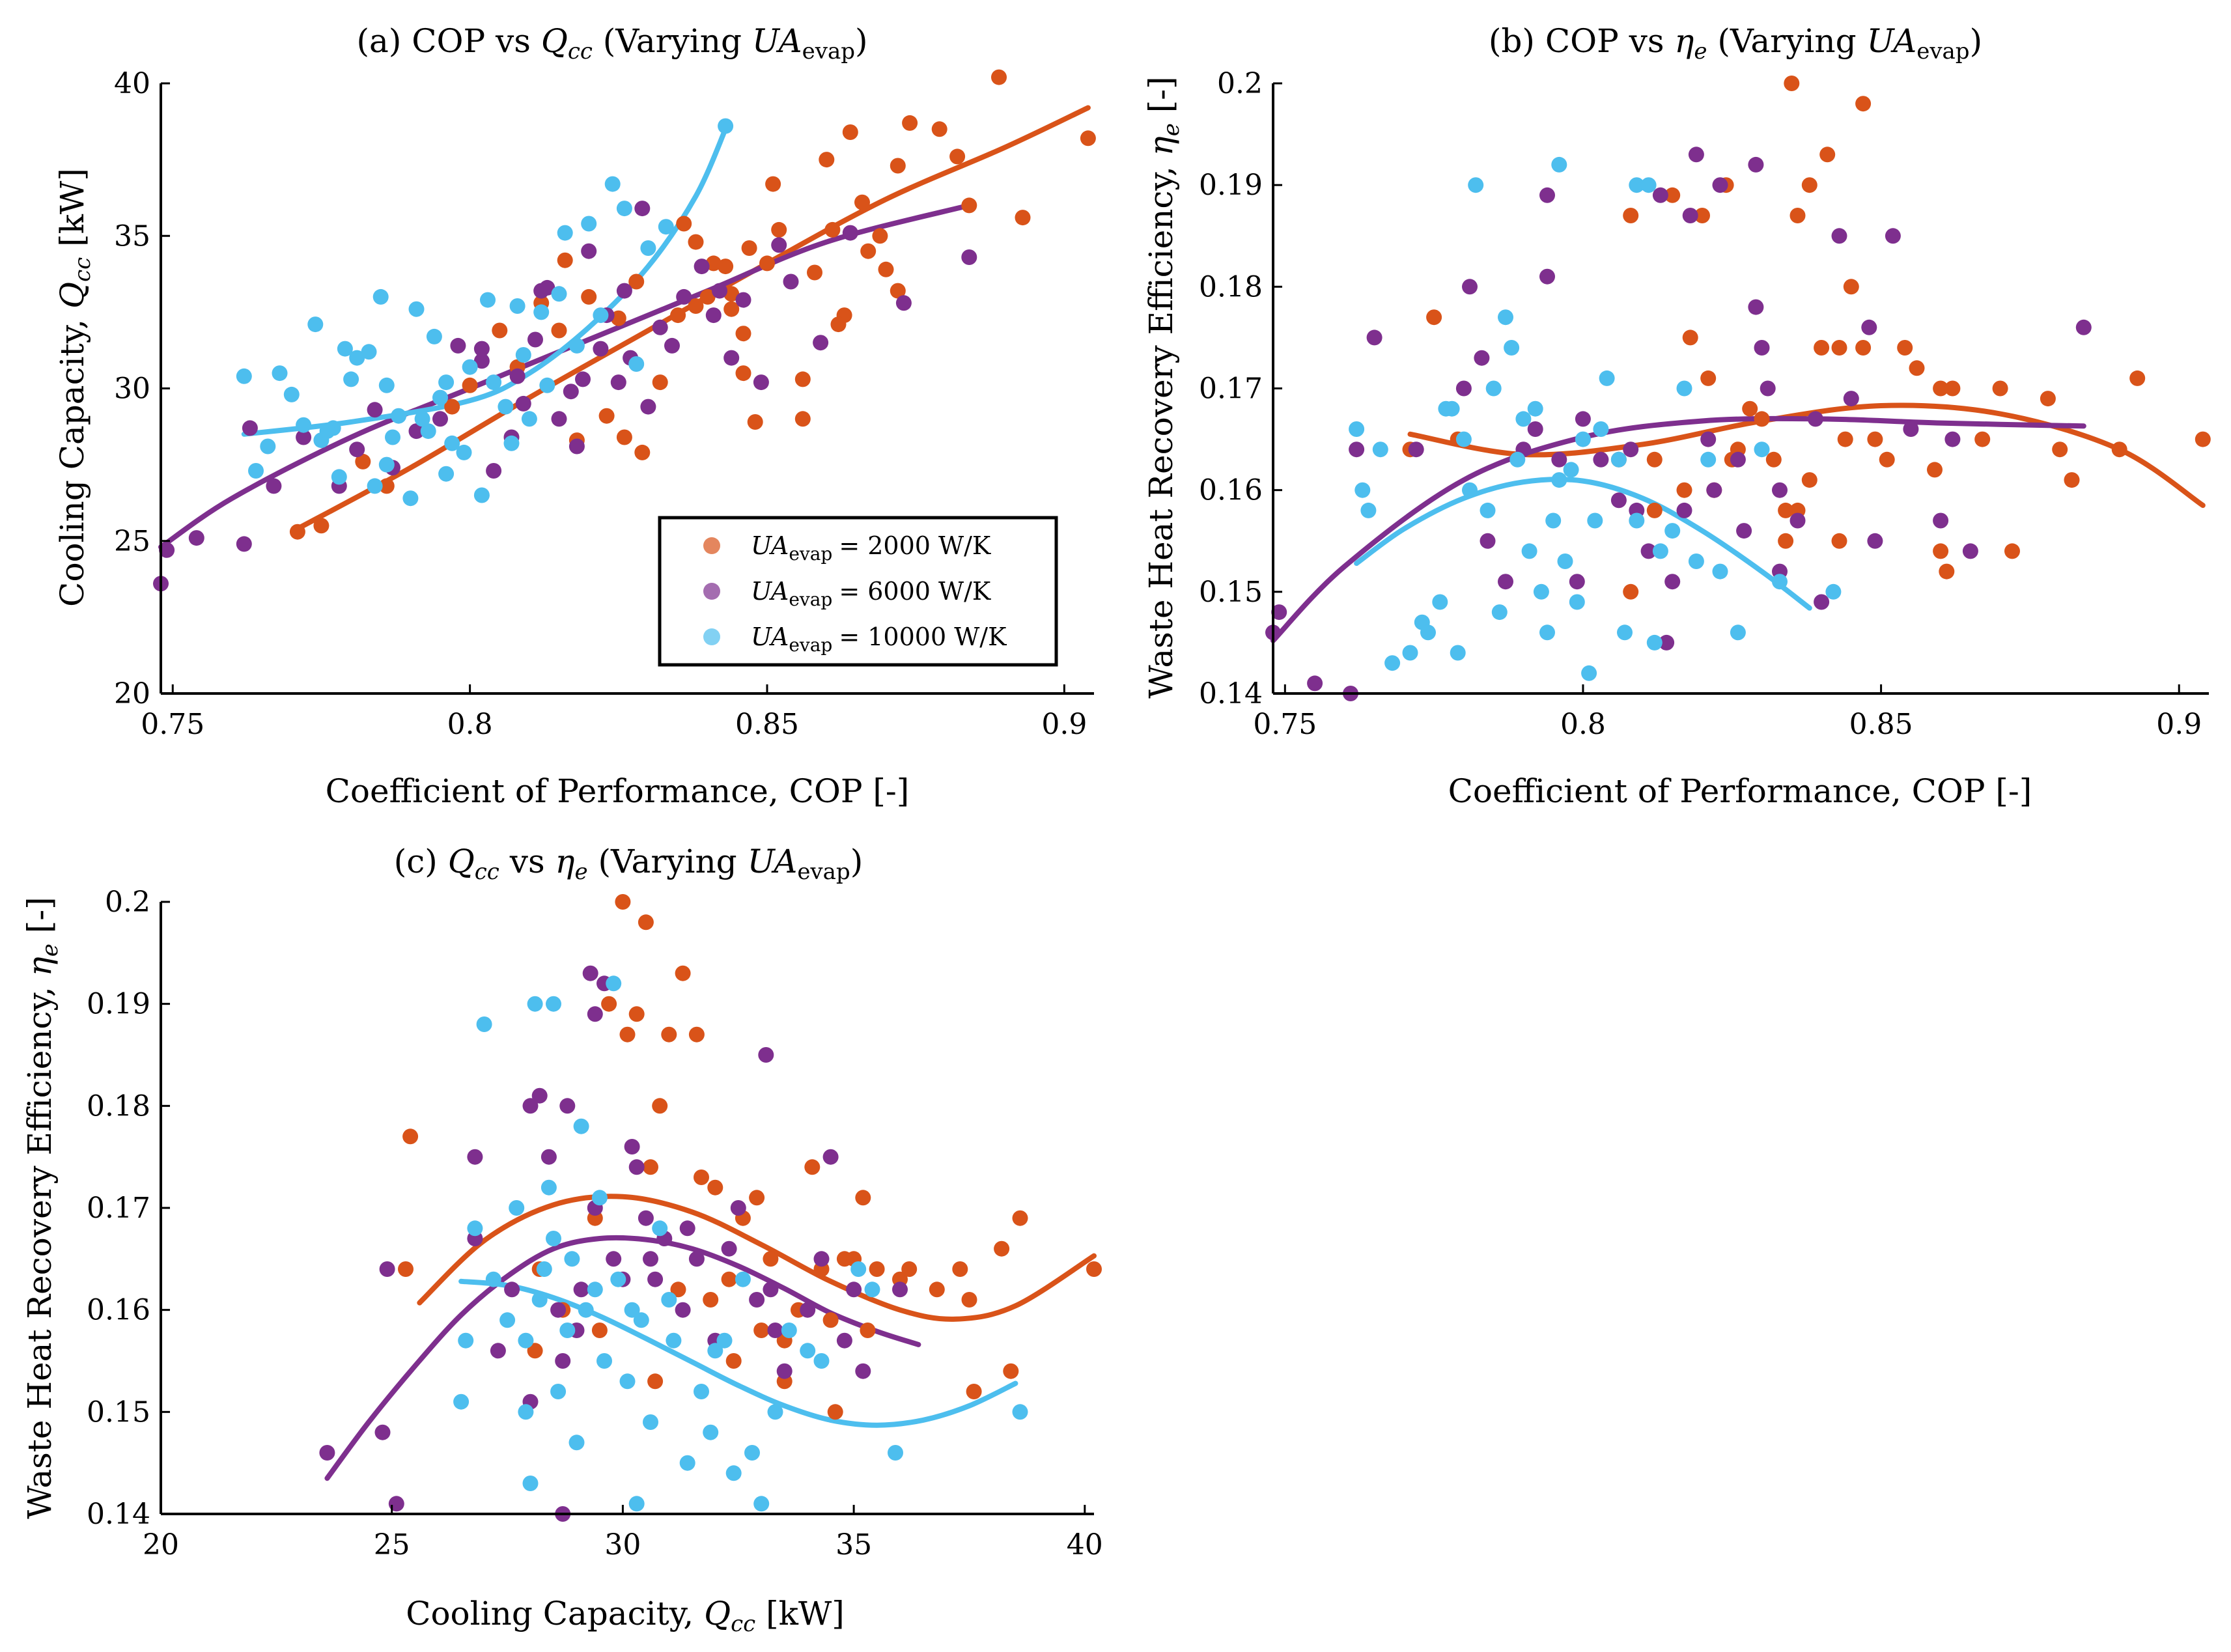 This screenshot has height=1652, width=2231. Describe the element at coordinates (711, 546) in the screenshot. I see `legend-marker-2000` at that location.